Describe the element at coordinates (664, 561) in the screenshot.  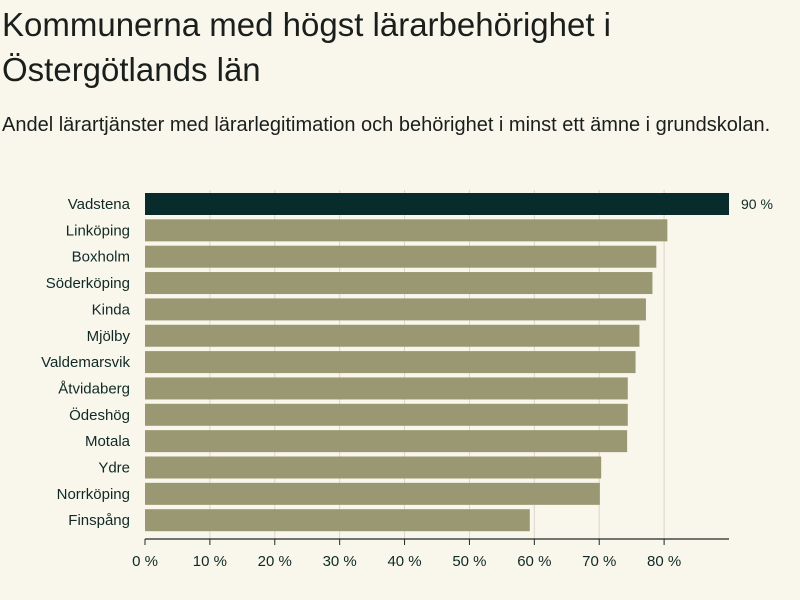
I see `x-tick-label: 80 %` at that location.